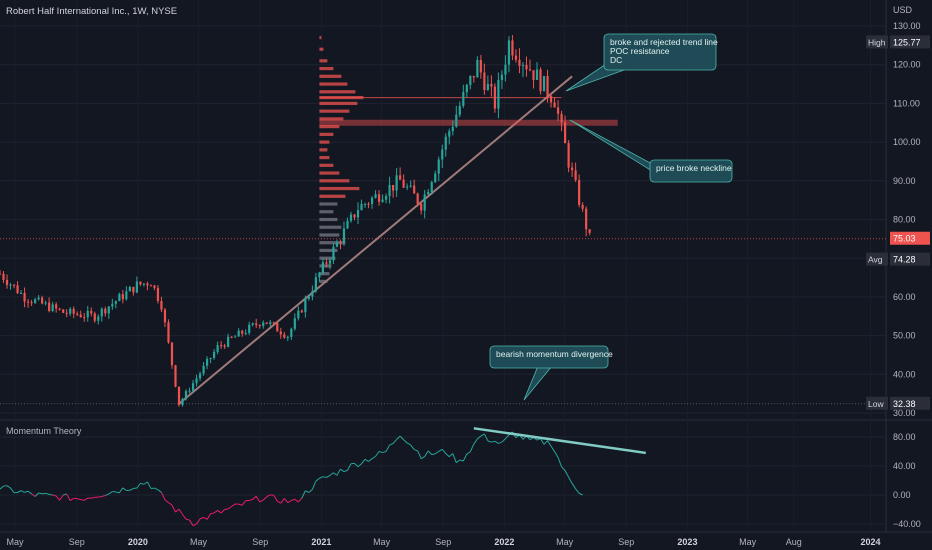 The width and height of the screenshot is (932, 550). Describe the element at coordinates (877, 403) in the screenshot. I see `low-badge-label-box` at that location.